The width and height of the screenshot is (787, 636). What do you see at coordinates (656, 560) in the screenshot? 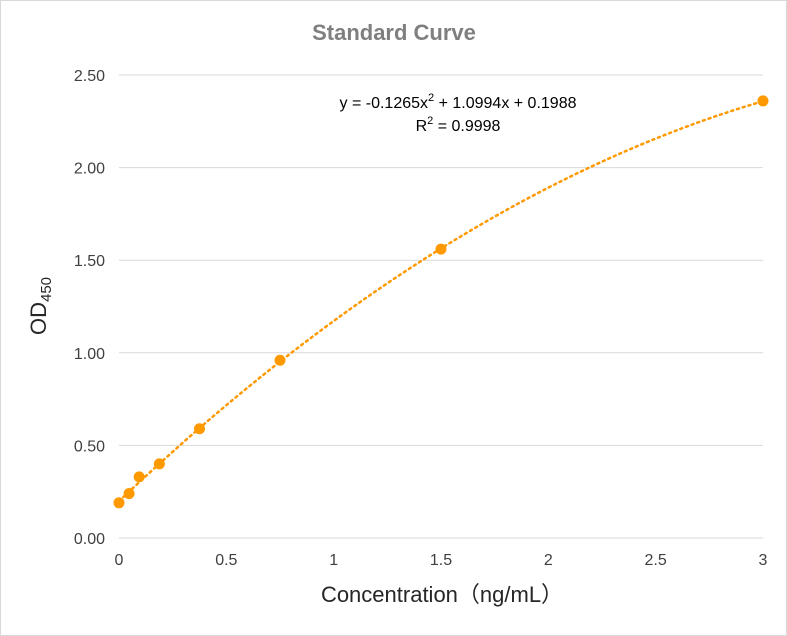
I see `x-tick-label: 2.5` at bounding box center [656, 560].